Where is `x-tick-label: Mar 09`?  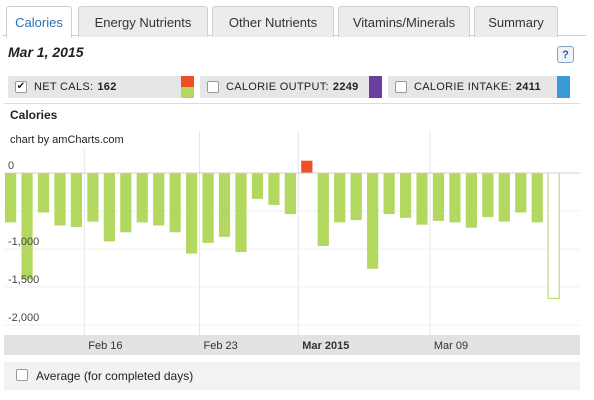
x-tick-label: Mar 09 is located at coordinates (451, 346).